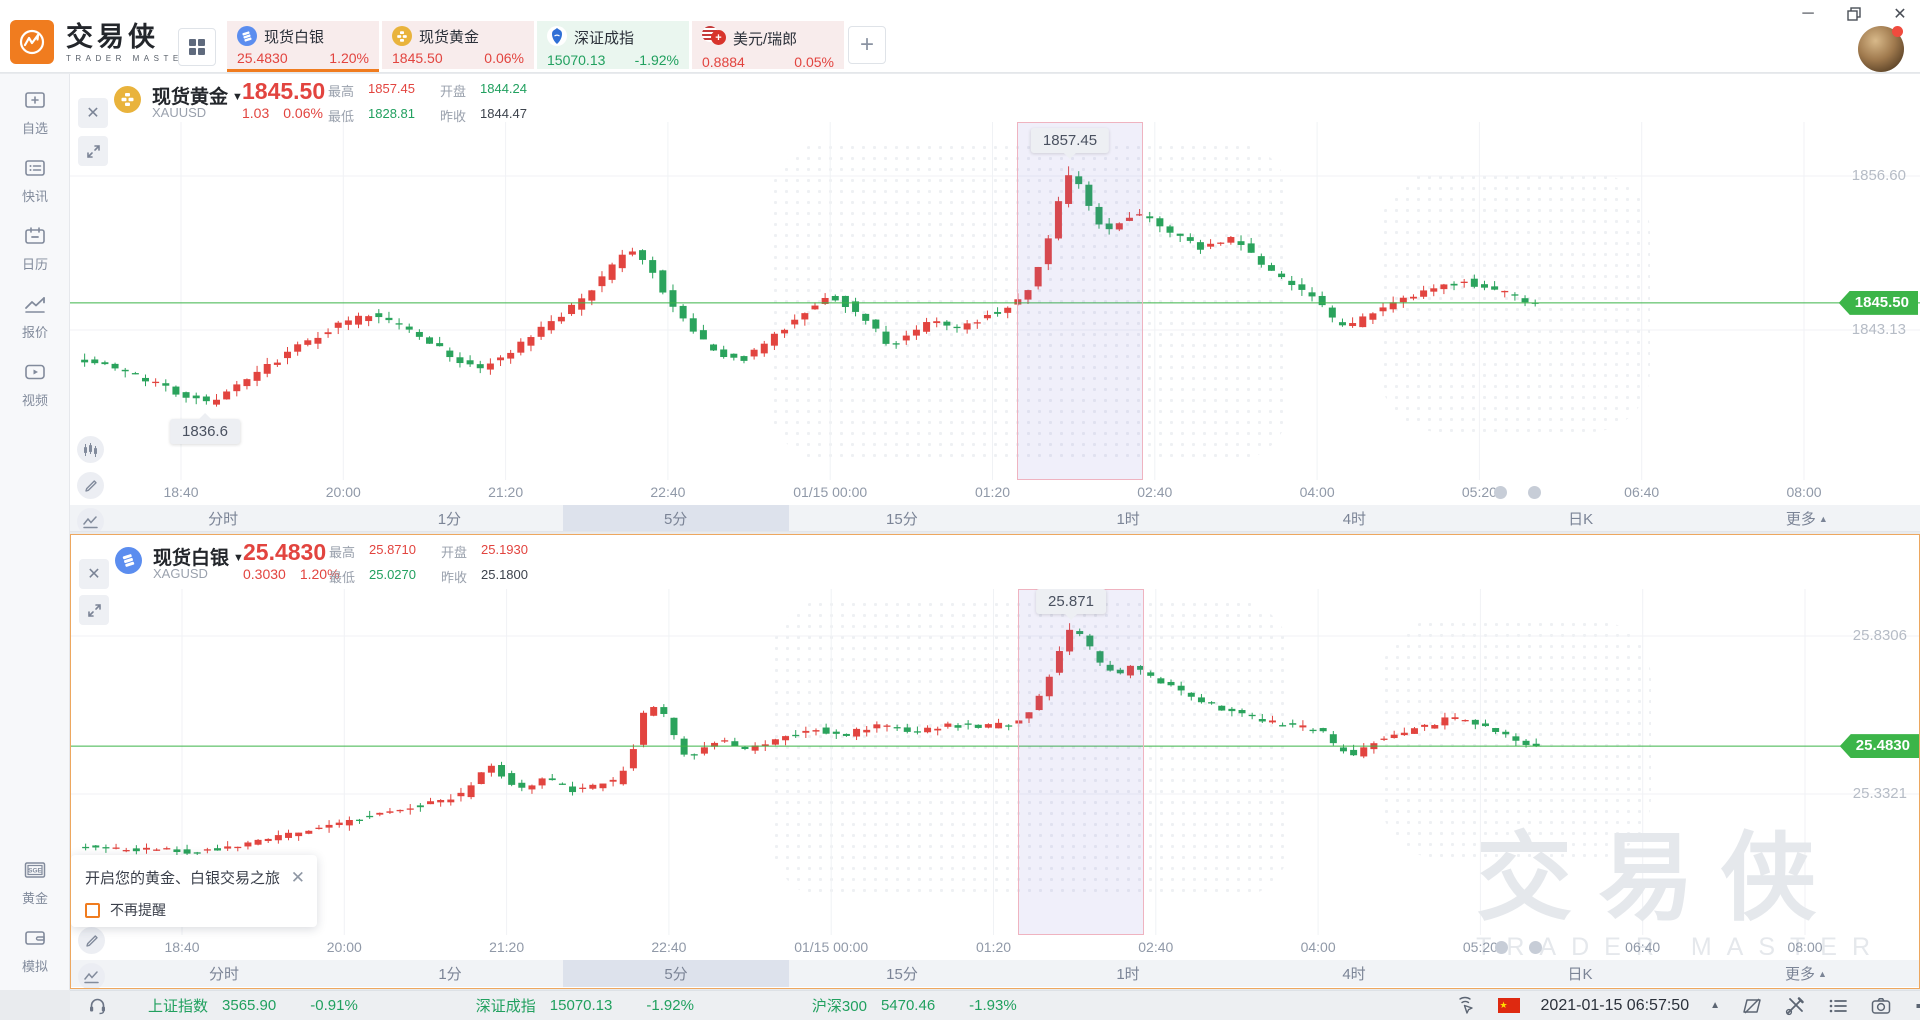 The image size is (1920, 1020). I want to click on support-headset-icon, so click(97, 1006).